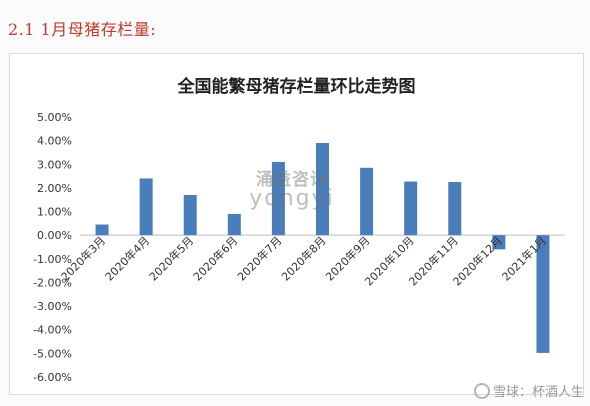 This screenshot has height=406, width=590. What do you see at coordinates (82, 29) in the screenshot?
I see `section-heading: 2.1 1月母猪存栏量:` at bounding box center [82, 29].